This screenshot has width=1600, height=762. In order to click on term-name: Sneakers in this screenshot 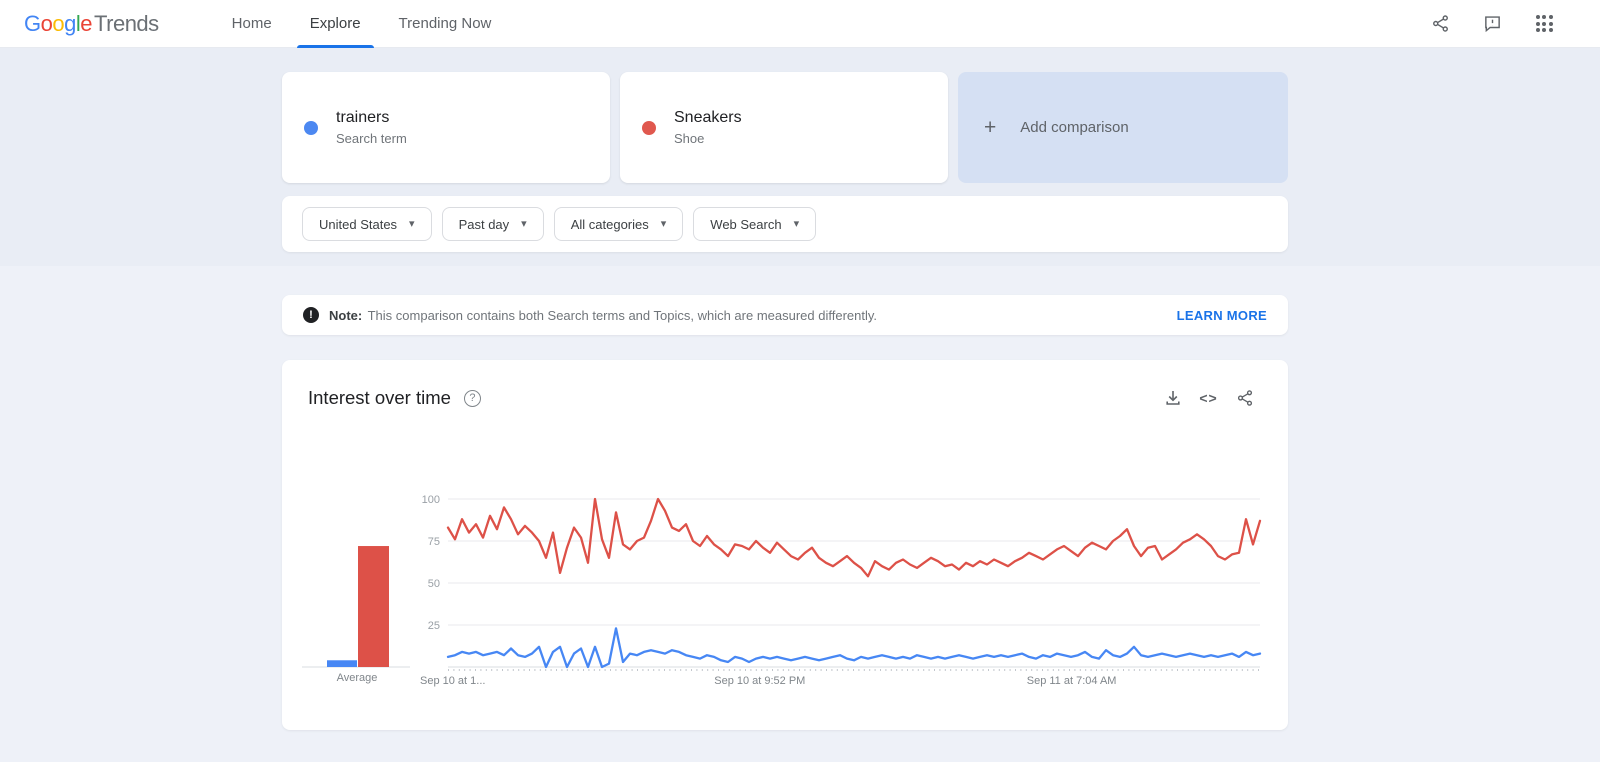, I will do `click(708, 117)`.